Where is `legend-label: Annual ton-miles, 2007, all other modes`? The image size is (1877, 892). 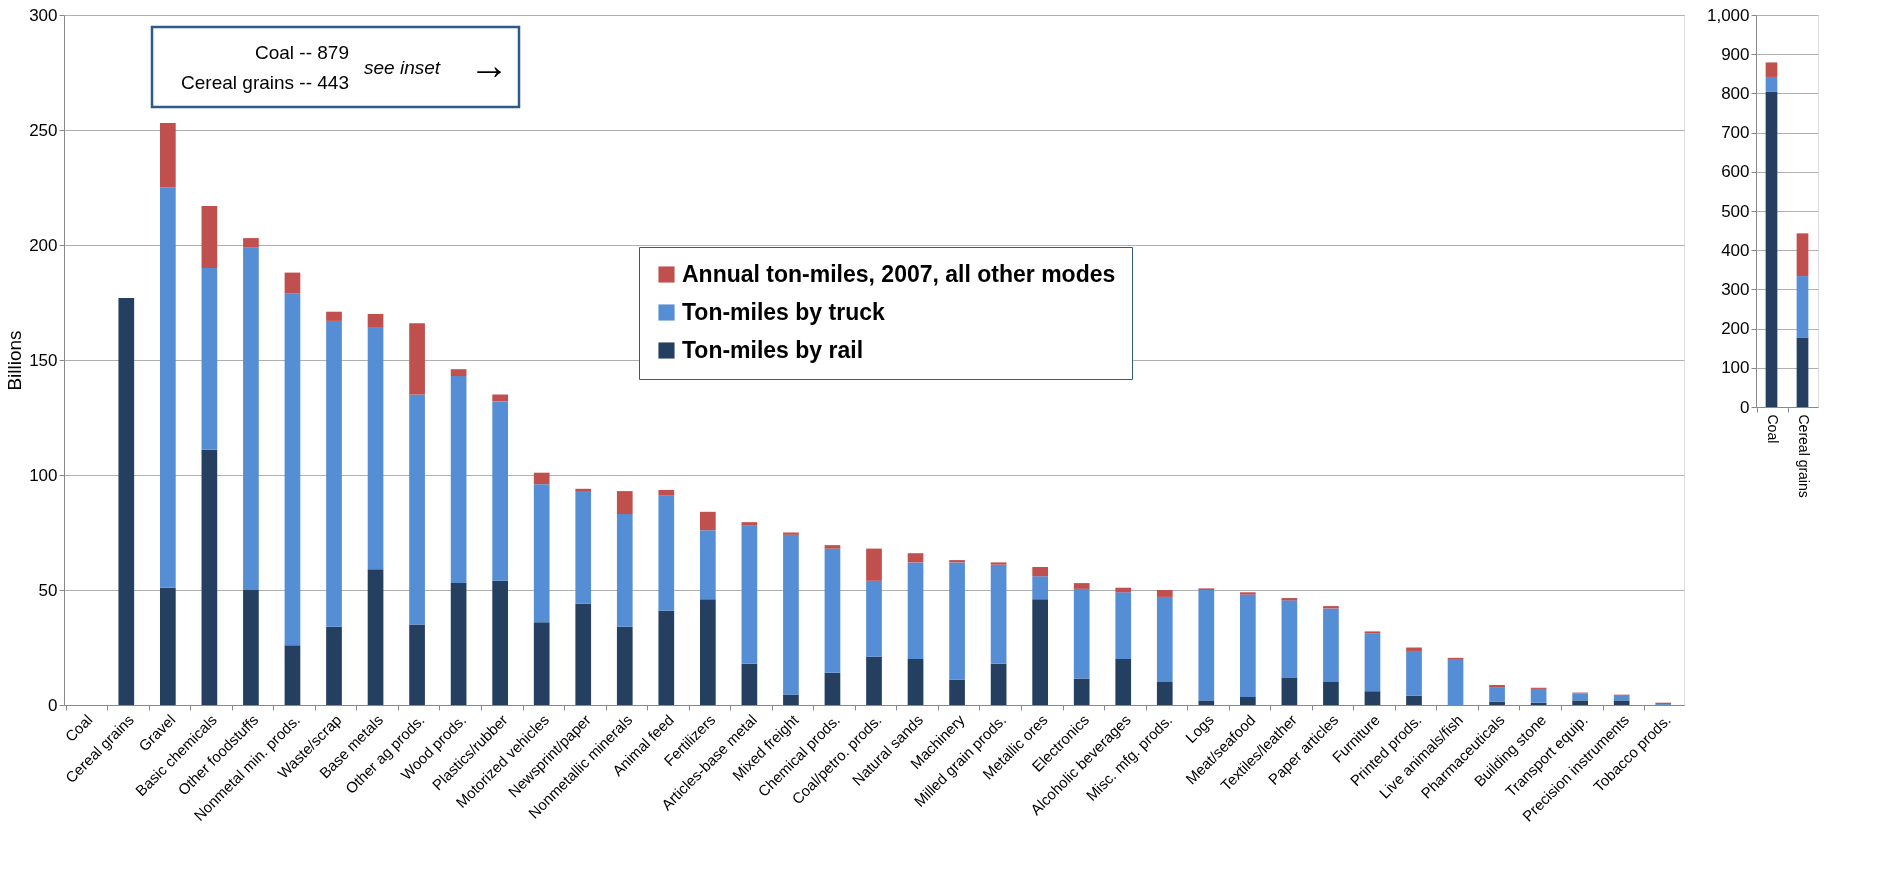
legend-label: Annual ton-miles, 2007, all other modes is located at coordinates (899, 273).